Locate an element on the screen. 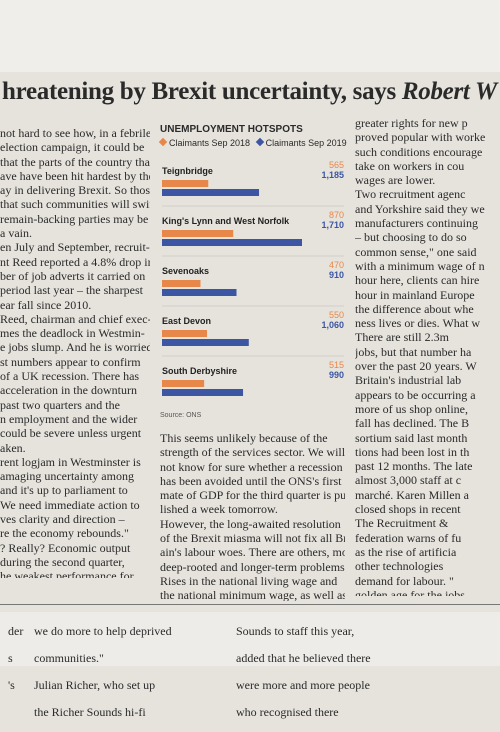 The width and height of the screenshot is (500, 732). text-line: re the economy rebounds." is located at coordinates (75, 533).